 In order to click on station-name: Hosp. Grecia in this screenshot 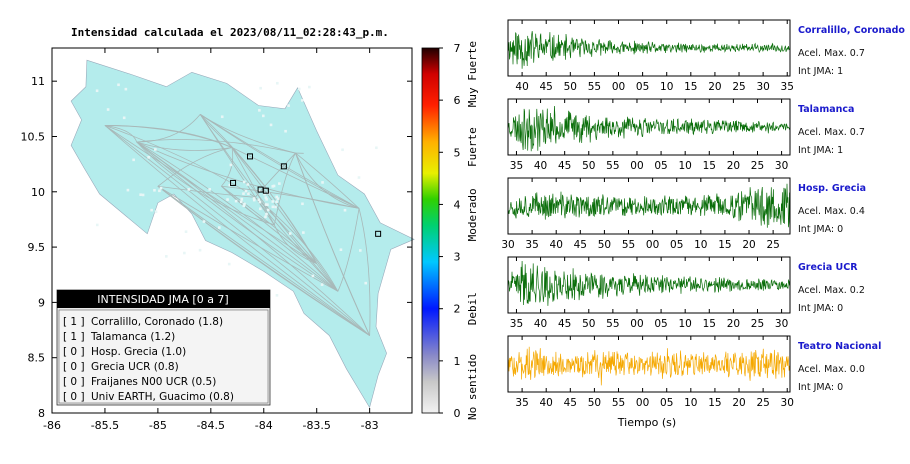, I will do `click(832, 188)`.